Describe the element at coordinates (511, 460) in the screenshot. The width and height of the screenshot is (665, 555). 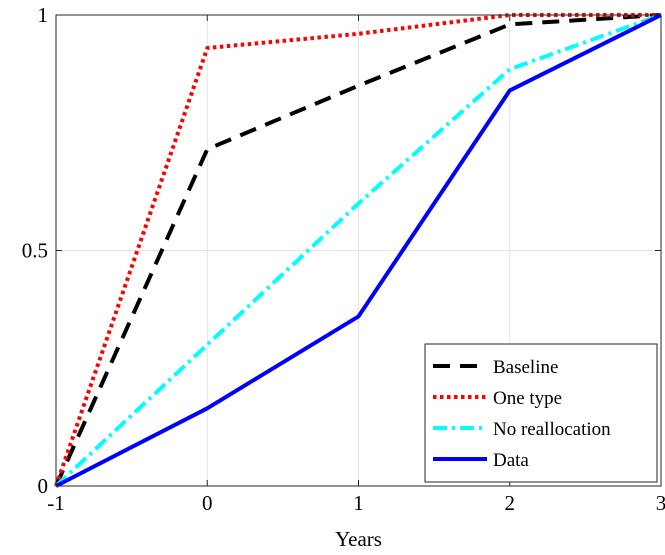
I see `legend-label: Data` at that location.